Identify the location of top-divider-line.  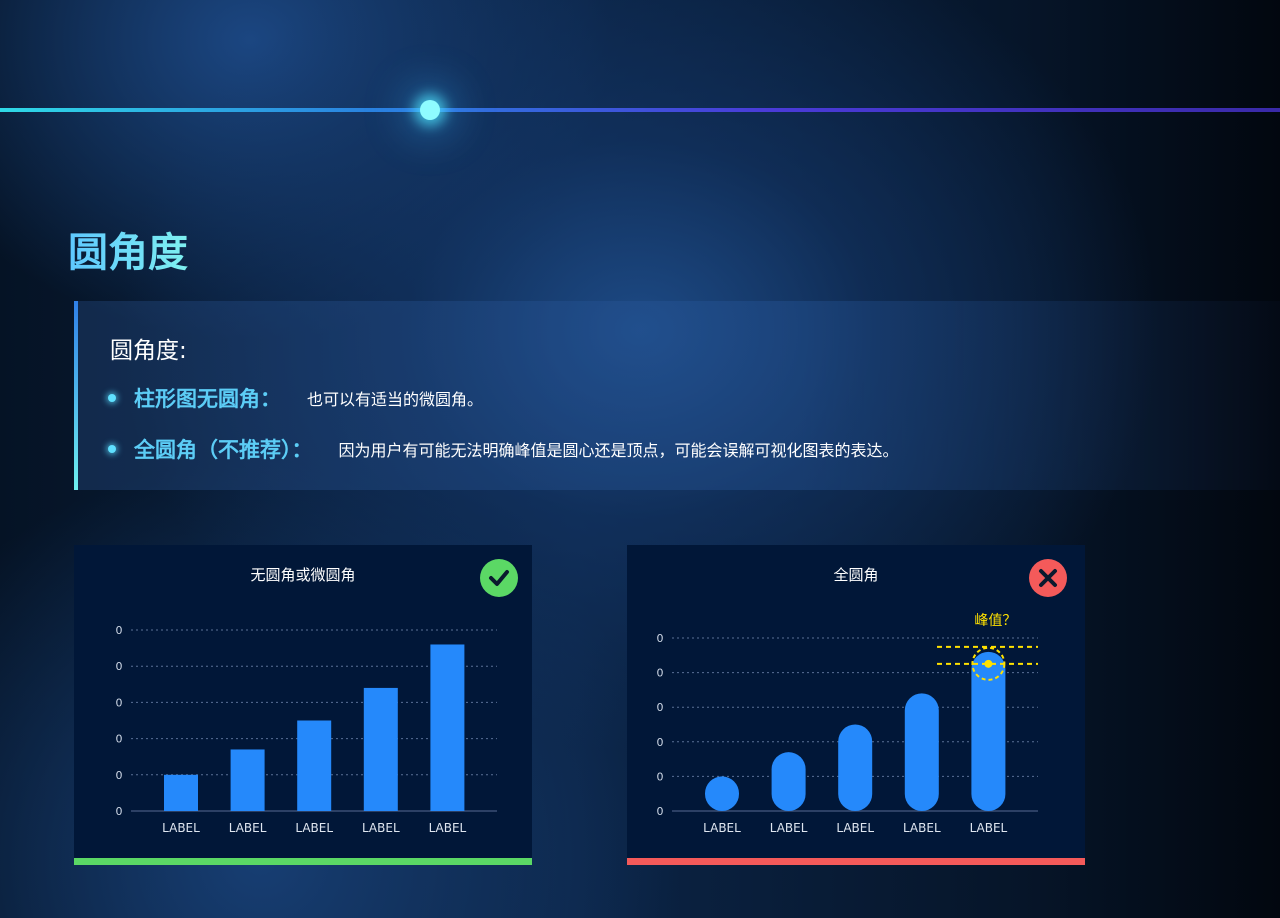
(640, 110).